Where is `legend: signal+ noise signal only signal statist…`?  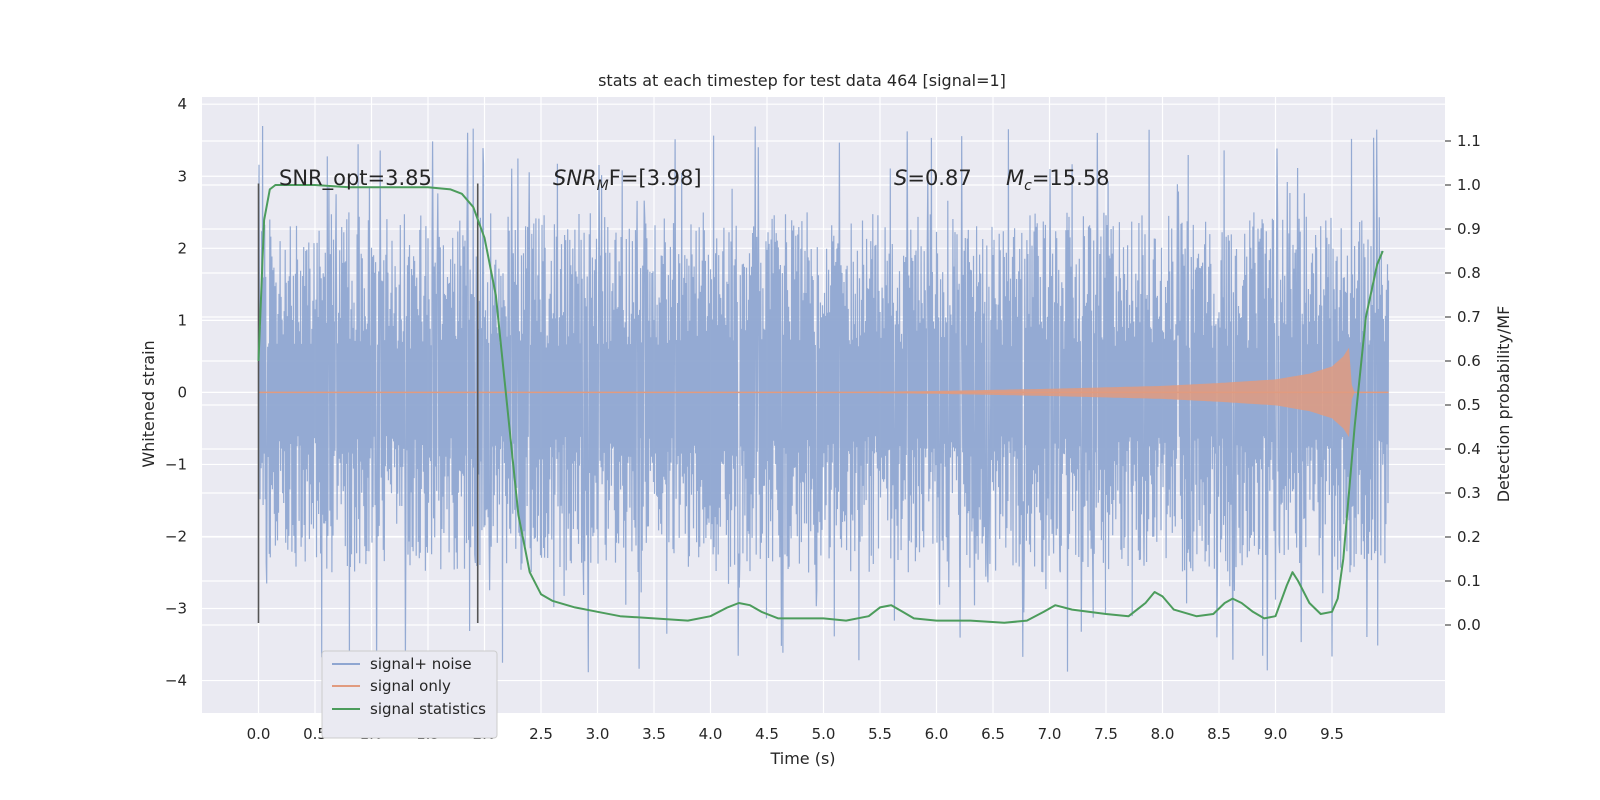 legend: signal+ noise signal only signal statist… is located at coordinates (409, 694).